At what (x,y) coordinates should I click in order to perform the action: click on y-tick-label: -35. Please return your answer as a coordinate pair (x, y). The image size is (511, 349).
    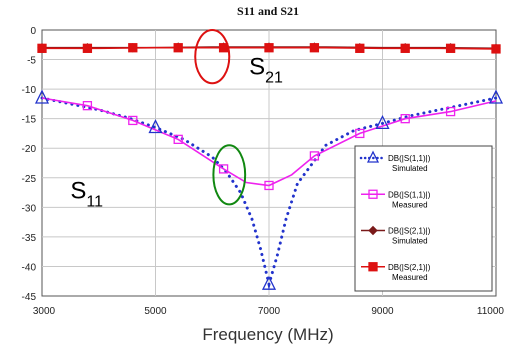
    Looking at the image, I should click on (29, 238).